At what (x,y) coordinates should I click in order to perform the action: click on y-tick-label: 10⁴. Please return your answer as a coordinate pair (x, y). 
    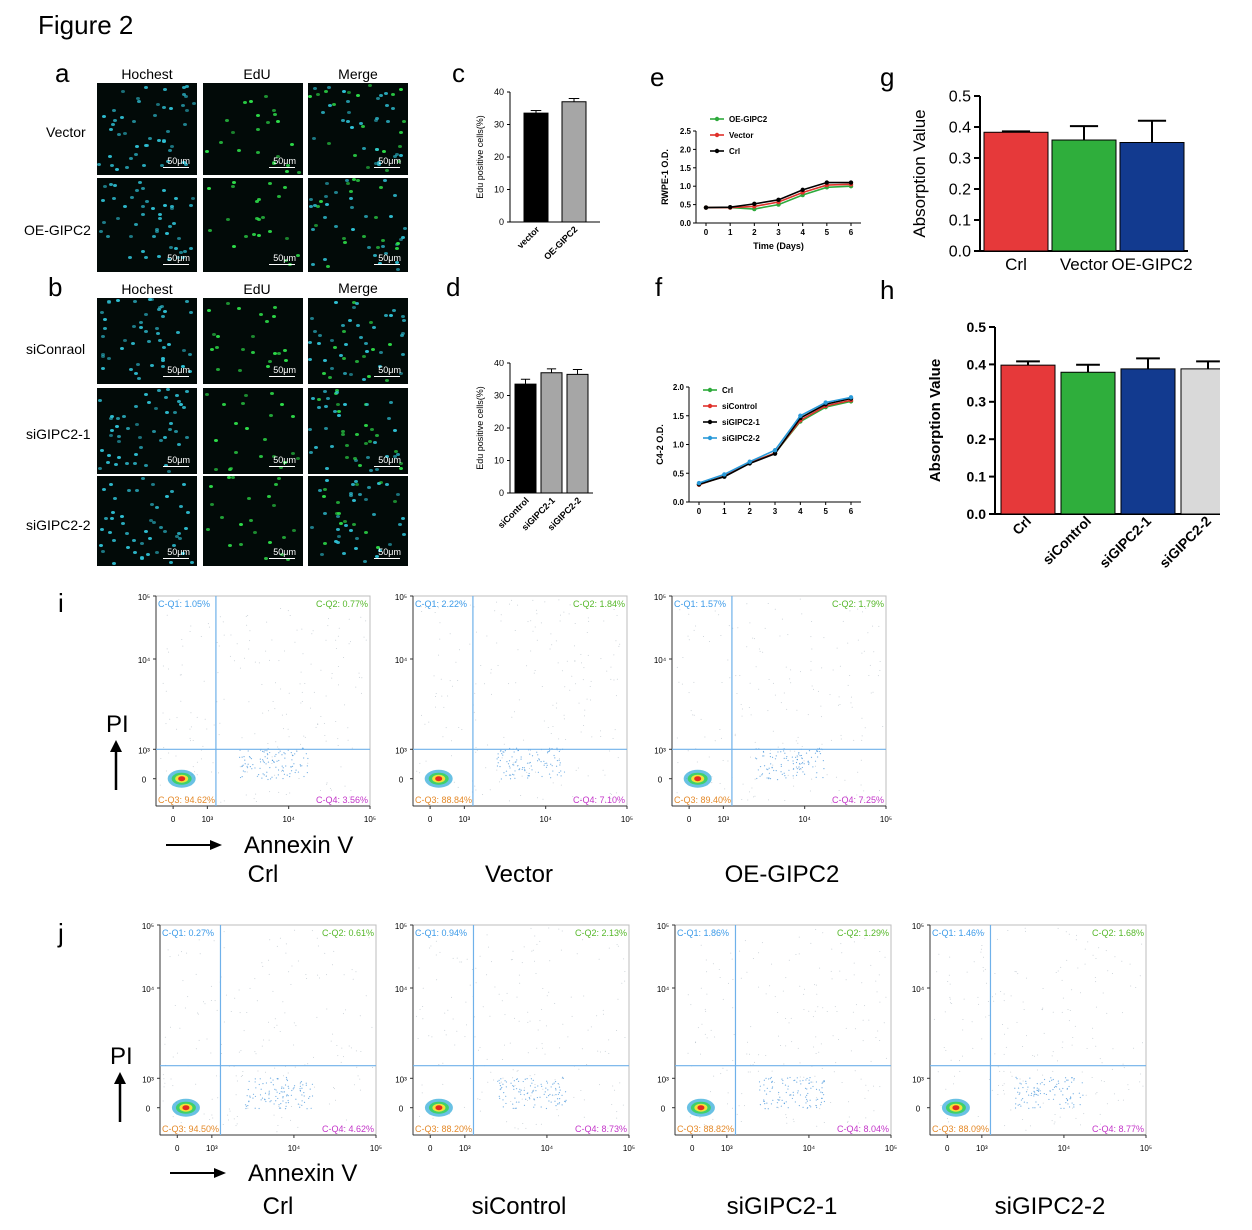
    Looking at the image, I should click on (148, 989).